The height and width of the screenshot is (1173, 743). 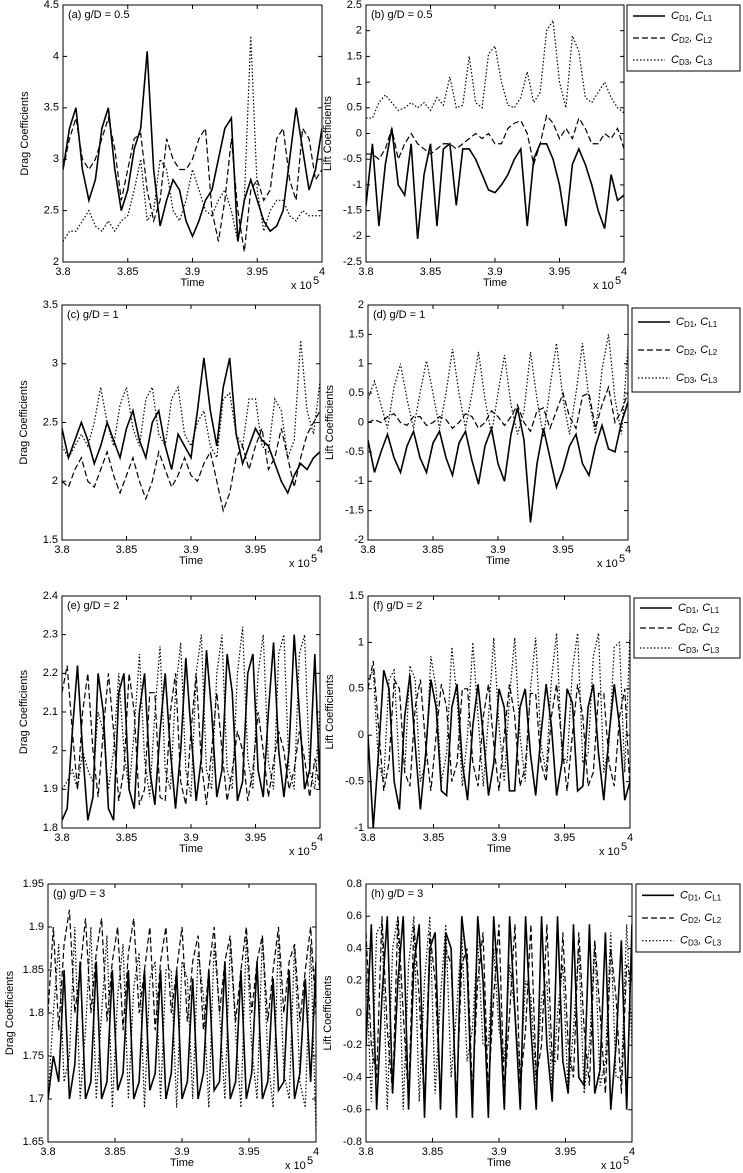 I want to click on y-tick-label: -0.6, so click(x=352, y=1110).